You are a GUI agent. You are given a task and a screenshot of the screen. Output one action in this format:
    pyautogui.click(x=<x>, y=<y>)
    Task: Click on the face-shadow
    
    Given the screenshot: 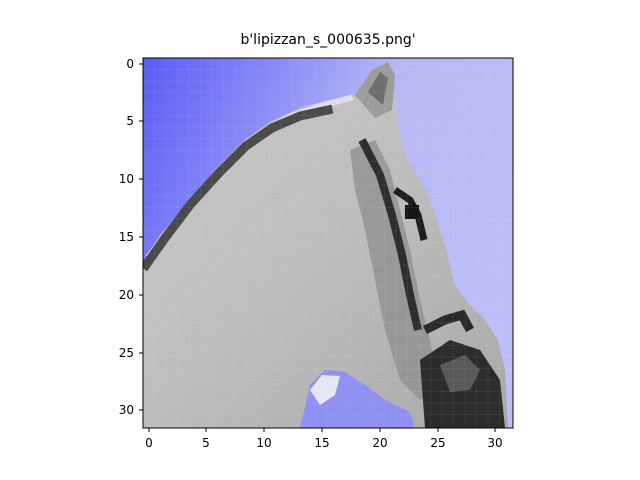 What is the action you would take?
    pyautogui.click(x=395, y=270)
    